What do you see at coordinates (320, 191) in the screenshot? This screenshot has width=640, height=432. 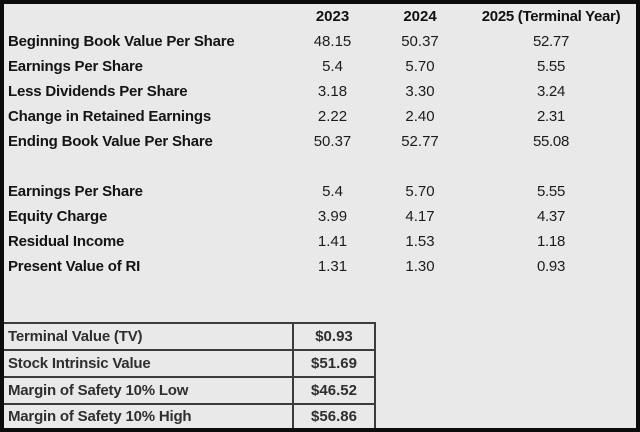 I see `row-earnings-per-share-2: Earnings Per Share 5.4 5.70 5.55` at bounding box center [320, 191].